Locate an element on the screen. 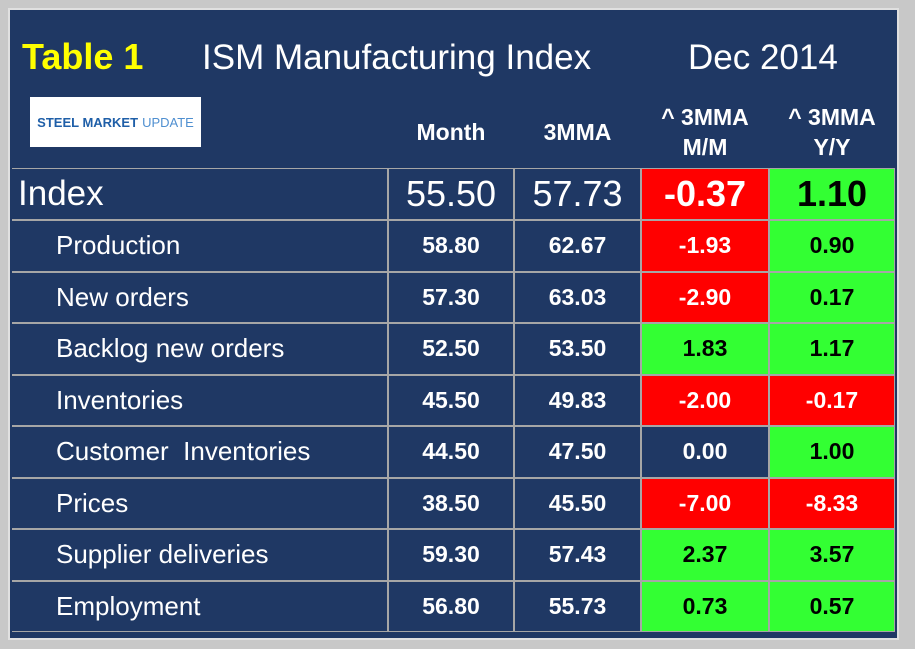  cell-value: 3.57 is located at coordinates (832, 555).